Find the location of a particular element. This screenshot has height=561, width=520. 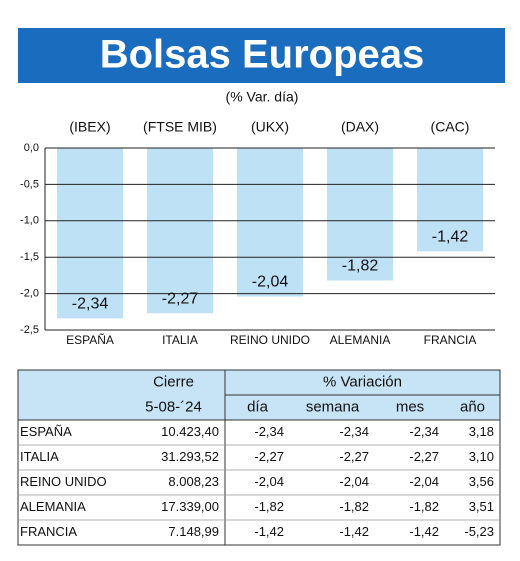

title-banner is located at coordinates (261, 55).